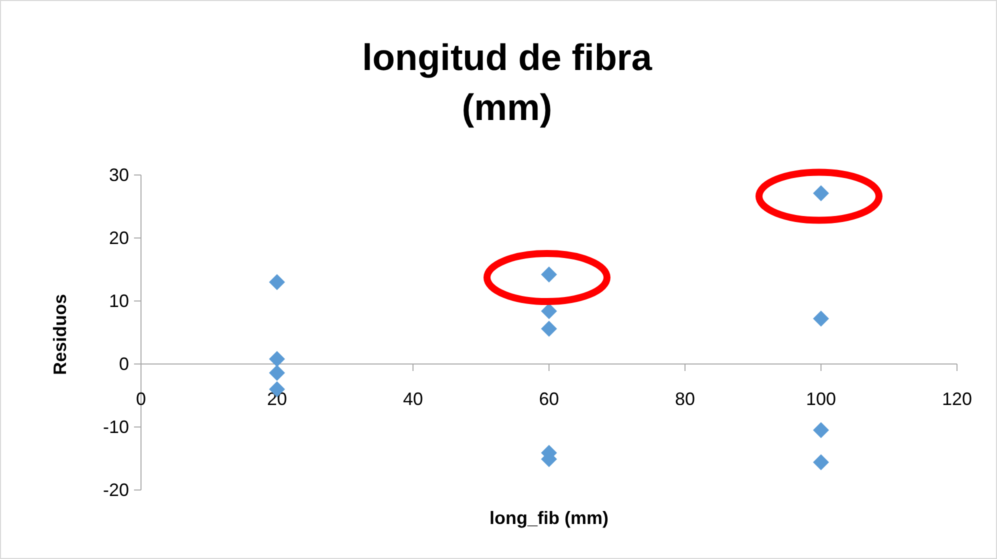 Image resolution: width=997 pixels, height=559 pixels. I want to click on y-tick-label: 0, so click(123, 364).